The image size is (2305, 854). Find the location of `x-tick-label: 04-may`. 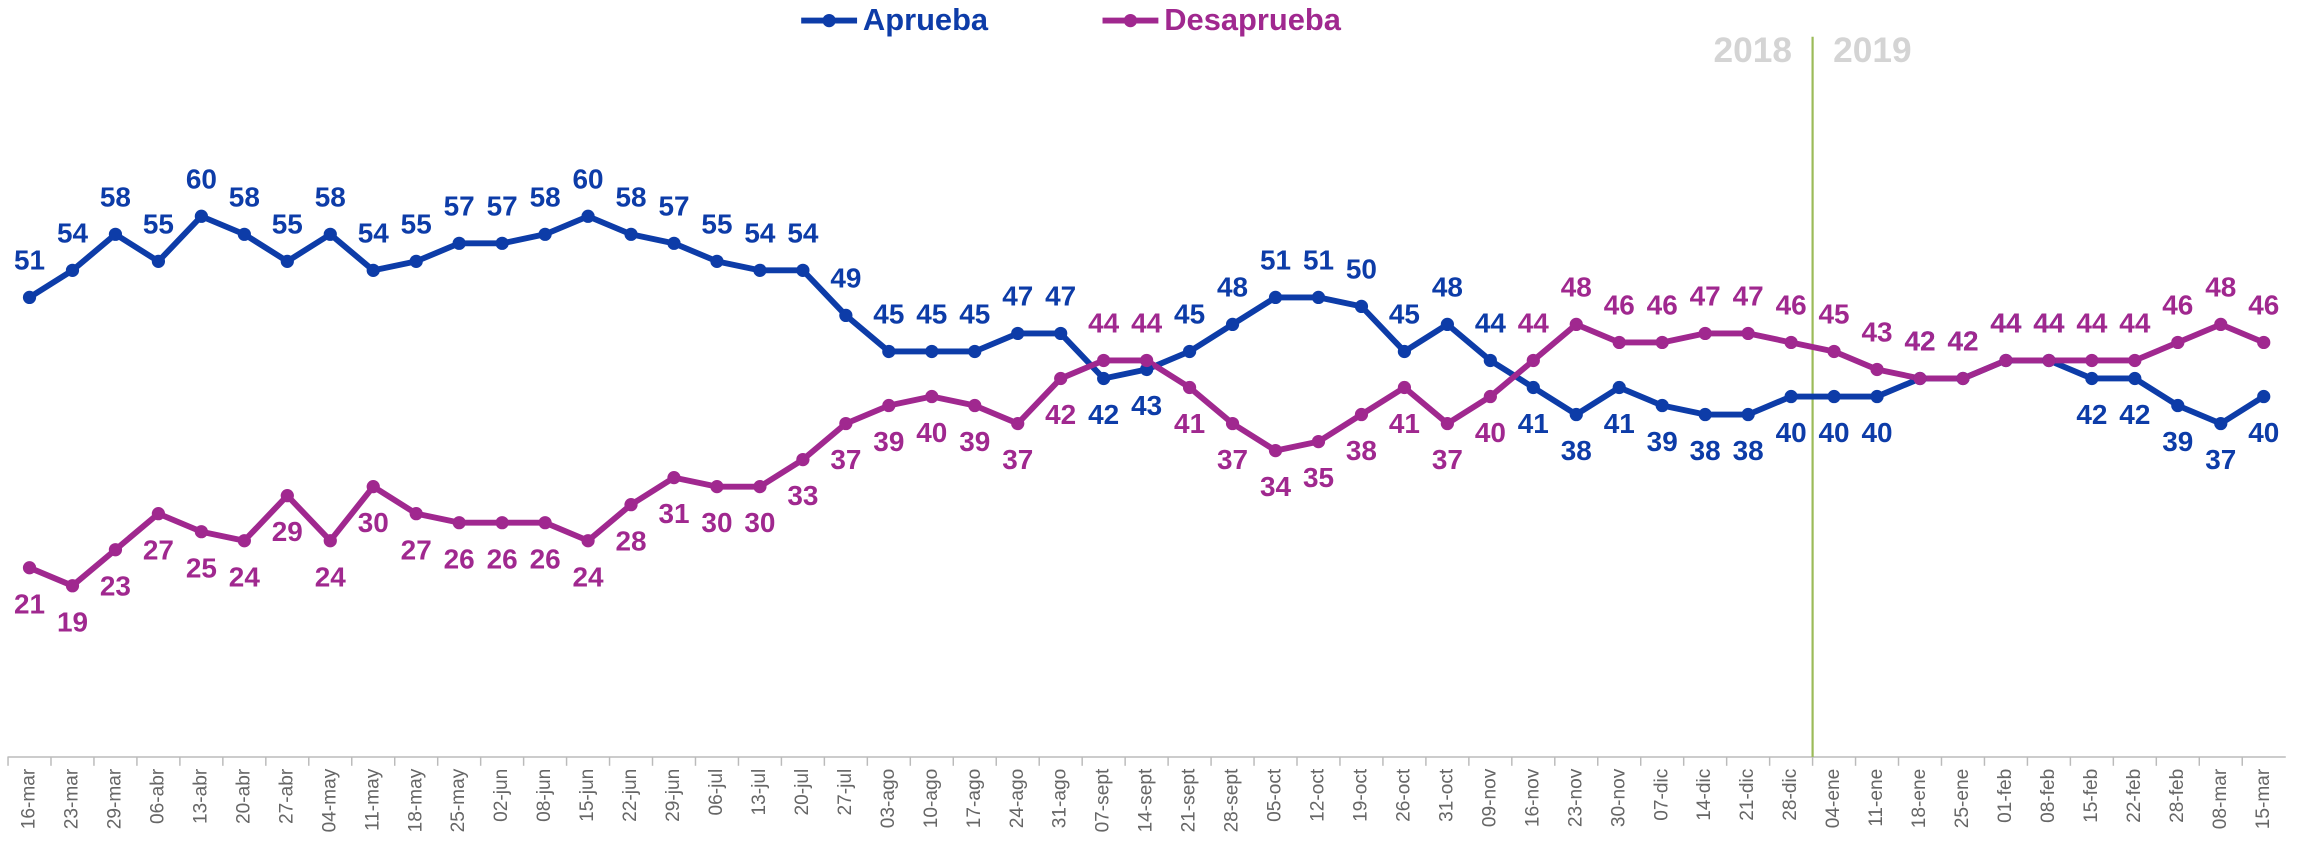

x-tick-label: 04-may is located at coordinates (329, 800).